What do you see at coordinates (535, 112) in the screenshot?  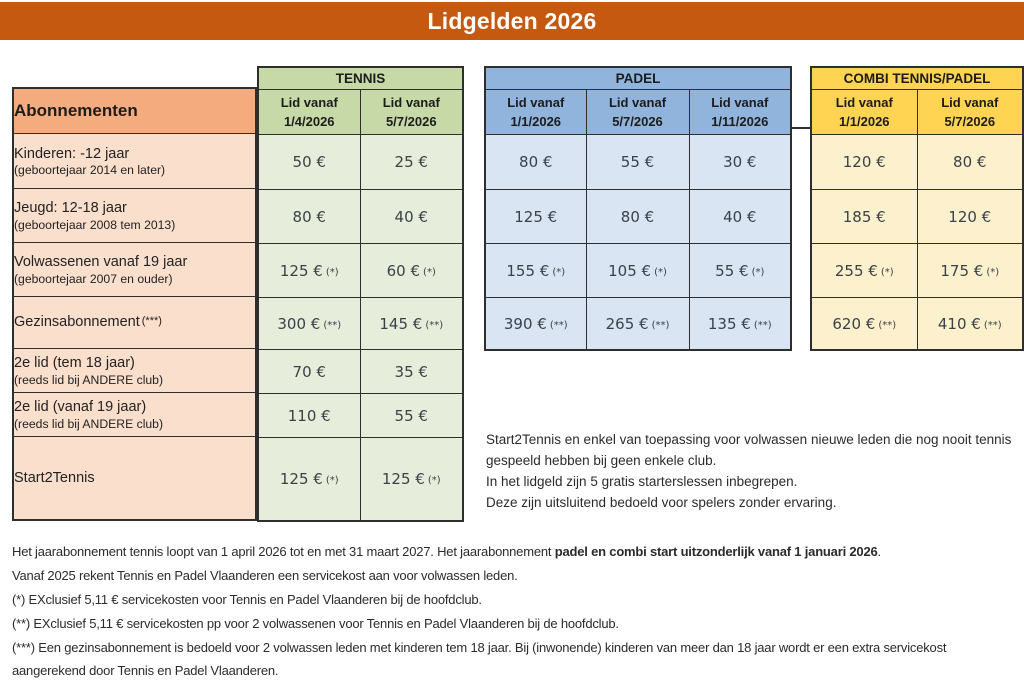 I see `padel-col-header-1: Lid vanaf 1/1/2026` at bounding box center [535, 112].